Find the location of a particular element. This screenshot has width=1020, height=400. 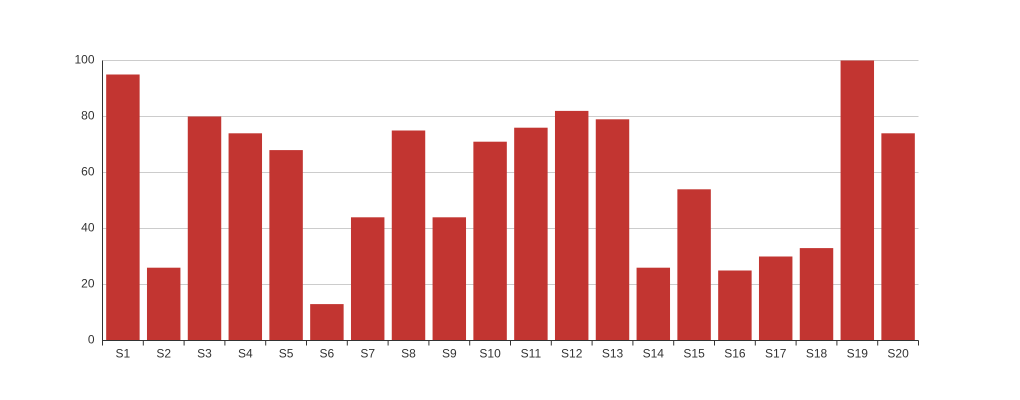

x-tick-label: S15 is located at coordinates (694, 354).